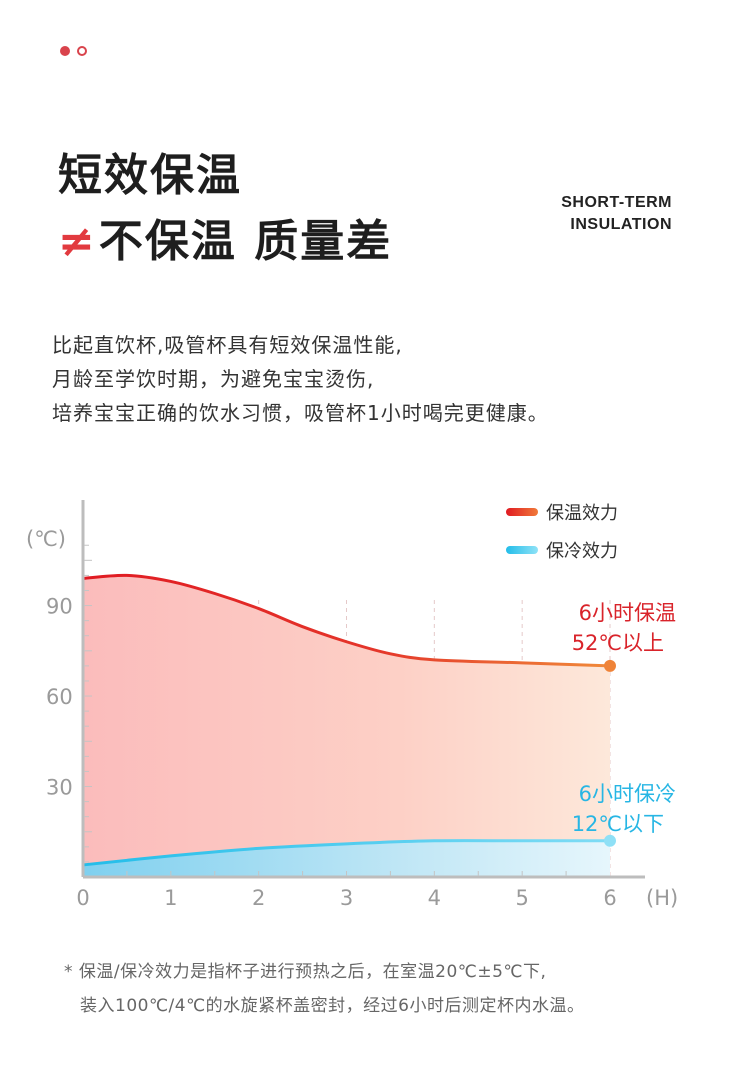  What do you see at coordinates (46, 539) in the screenshot?
I see `y-axis-label: (℃)` at bounding box center [46, 539].